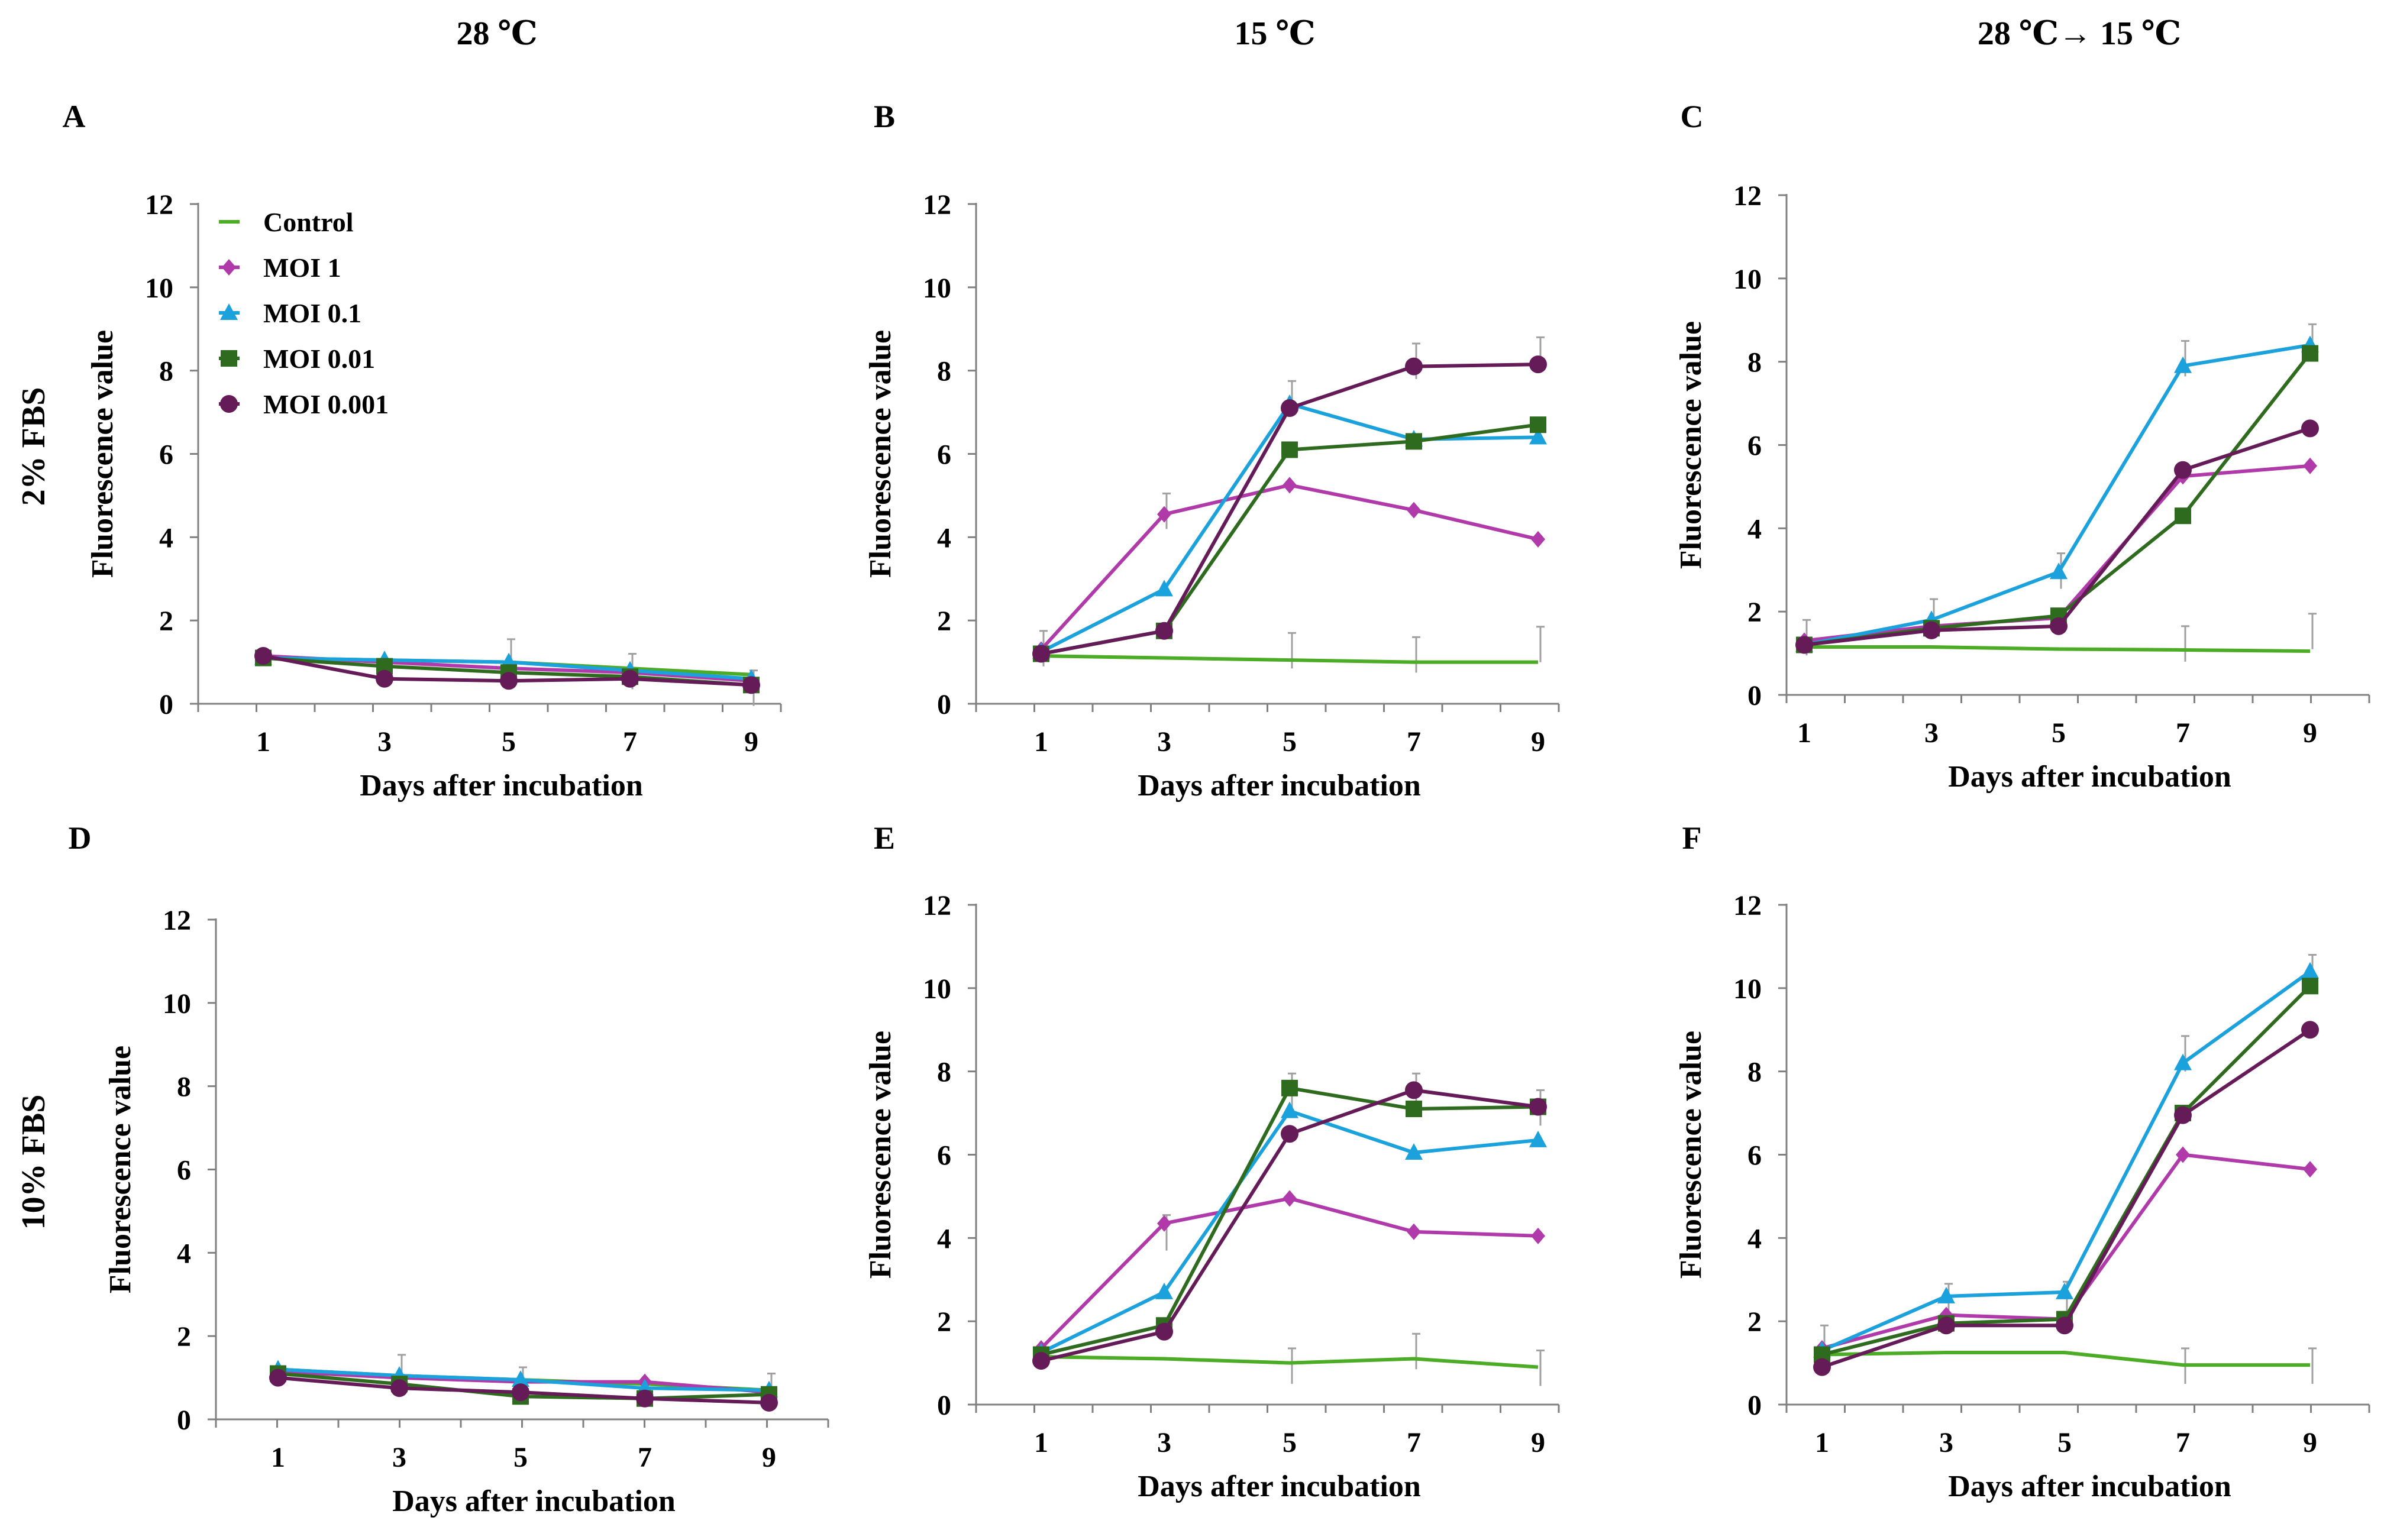 This screenshot has height=1540, width=2384. Describe the element at coordinates (280, 268) in the screenshot. I see `legend-item-moi-1: MOI 1` at that location.